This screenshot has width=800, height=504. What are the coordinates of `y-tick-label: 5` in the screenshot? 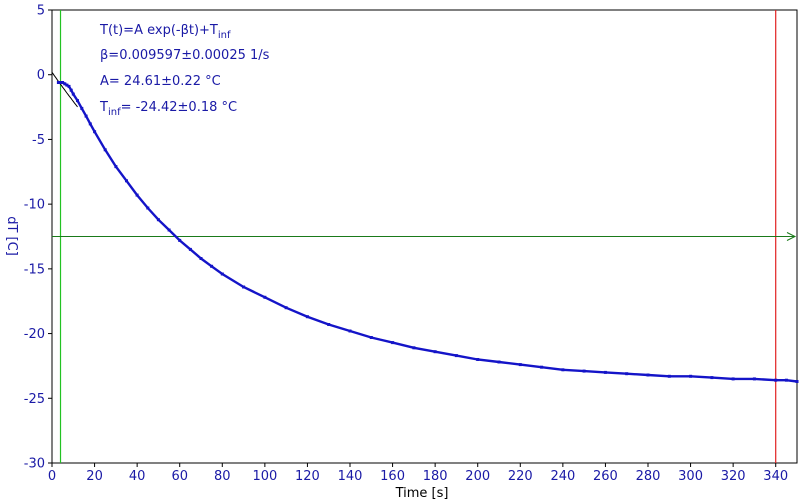 It's located at (41, 11).